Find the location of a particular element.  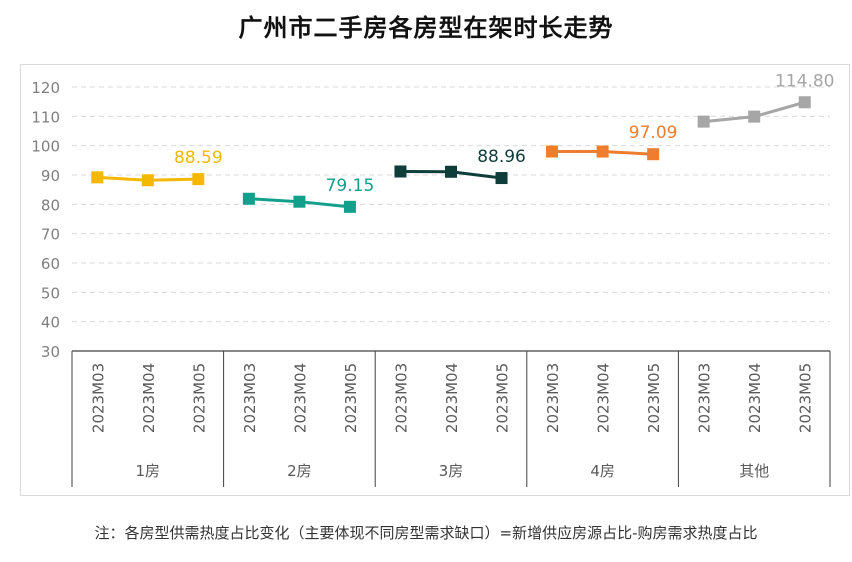

data-label: 79.15 is located at coordinates (350, 186).